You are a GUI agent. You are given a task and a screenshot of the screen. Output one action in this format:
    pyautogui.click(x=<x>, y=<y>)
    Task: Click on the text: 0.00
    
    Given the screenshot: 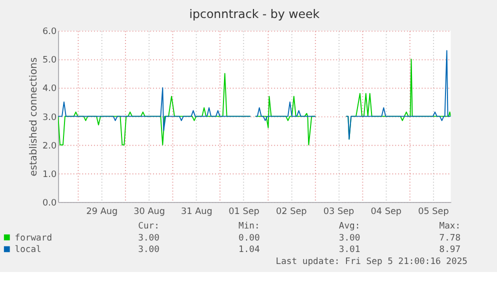 What is the action you would take?
    pyautogui.click(x=249, y=238)
    